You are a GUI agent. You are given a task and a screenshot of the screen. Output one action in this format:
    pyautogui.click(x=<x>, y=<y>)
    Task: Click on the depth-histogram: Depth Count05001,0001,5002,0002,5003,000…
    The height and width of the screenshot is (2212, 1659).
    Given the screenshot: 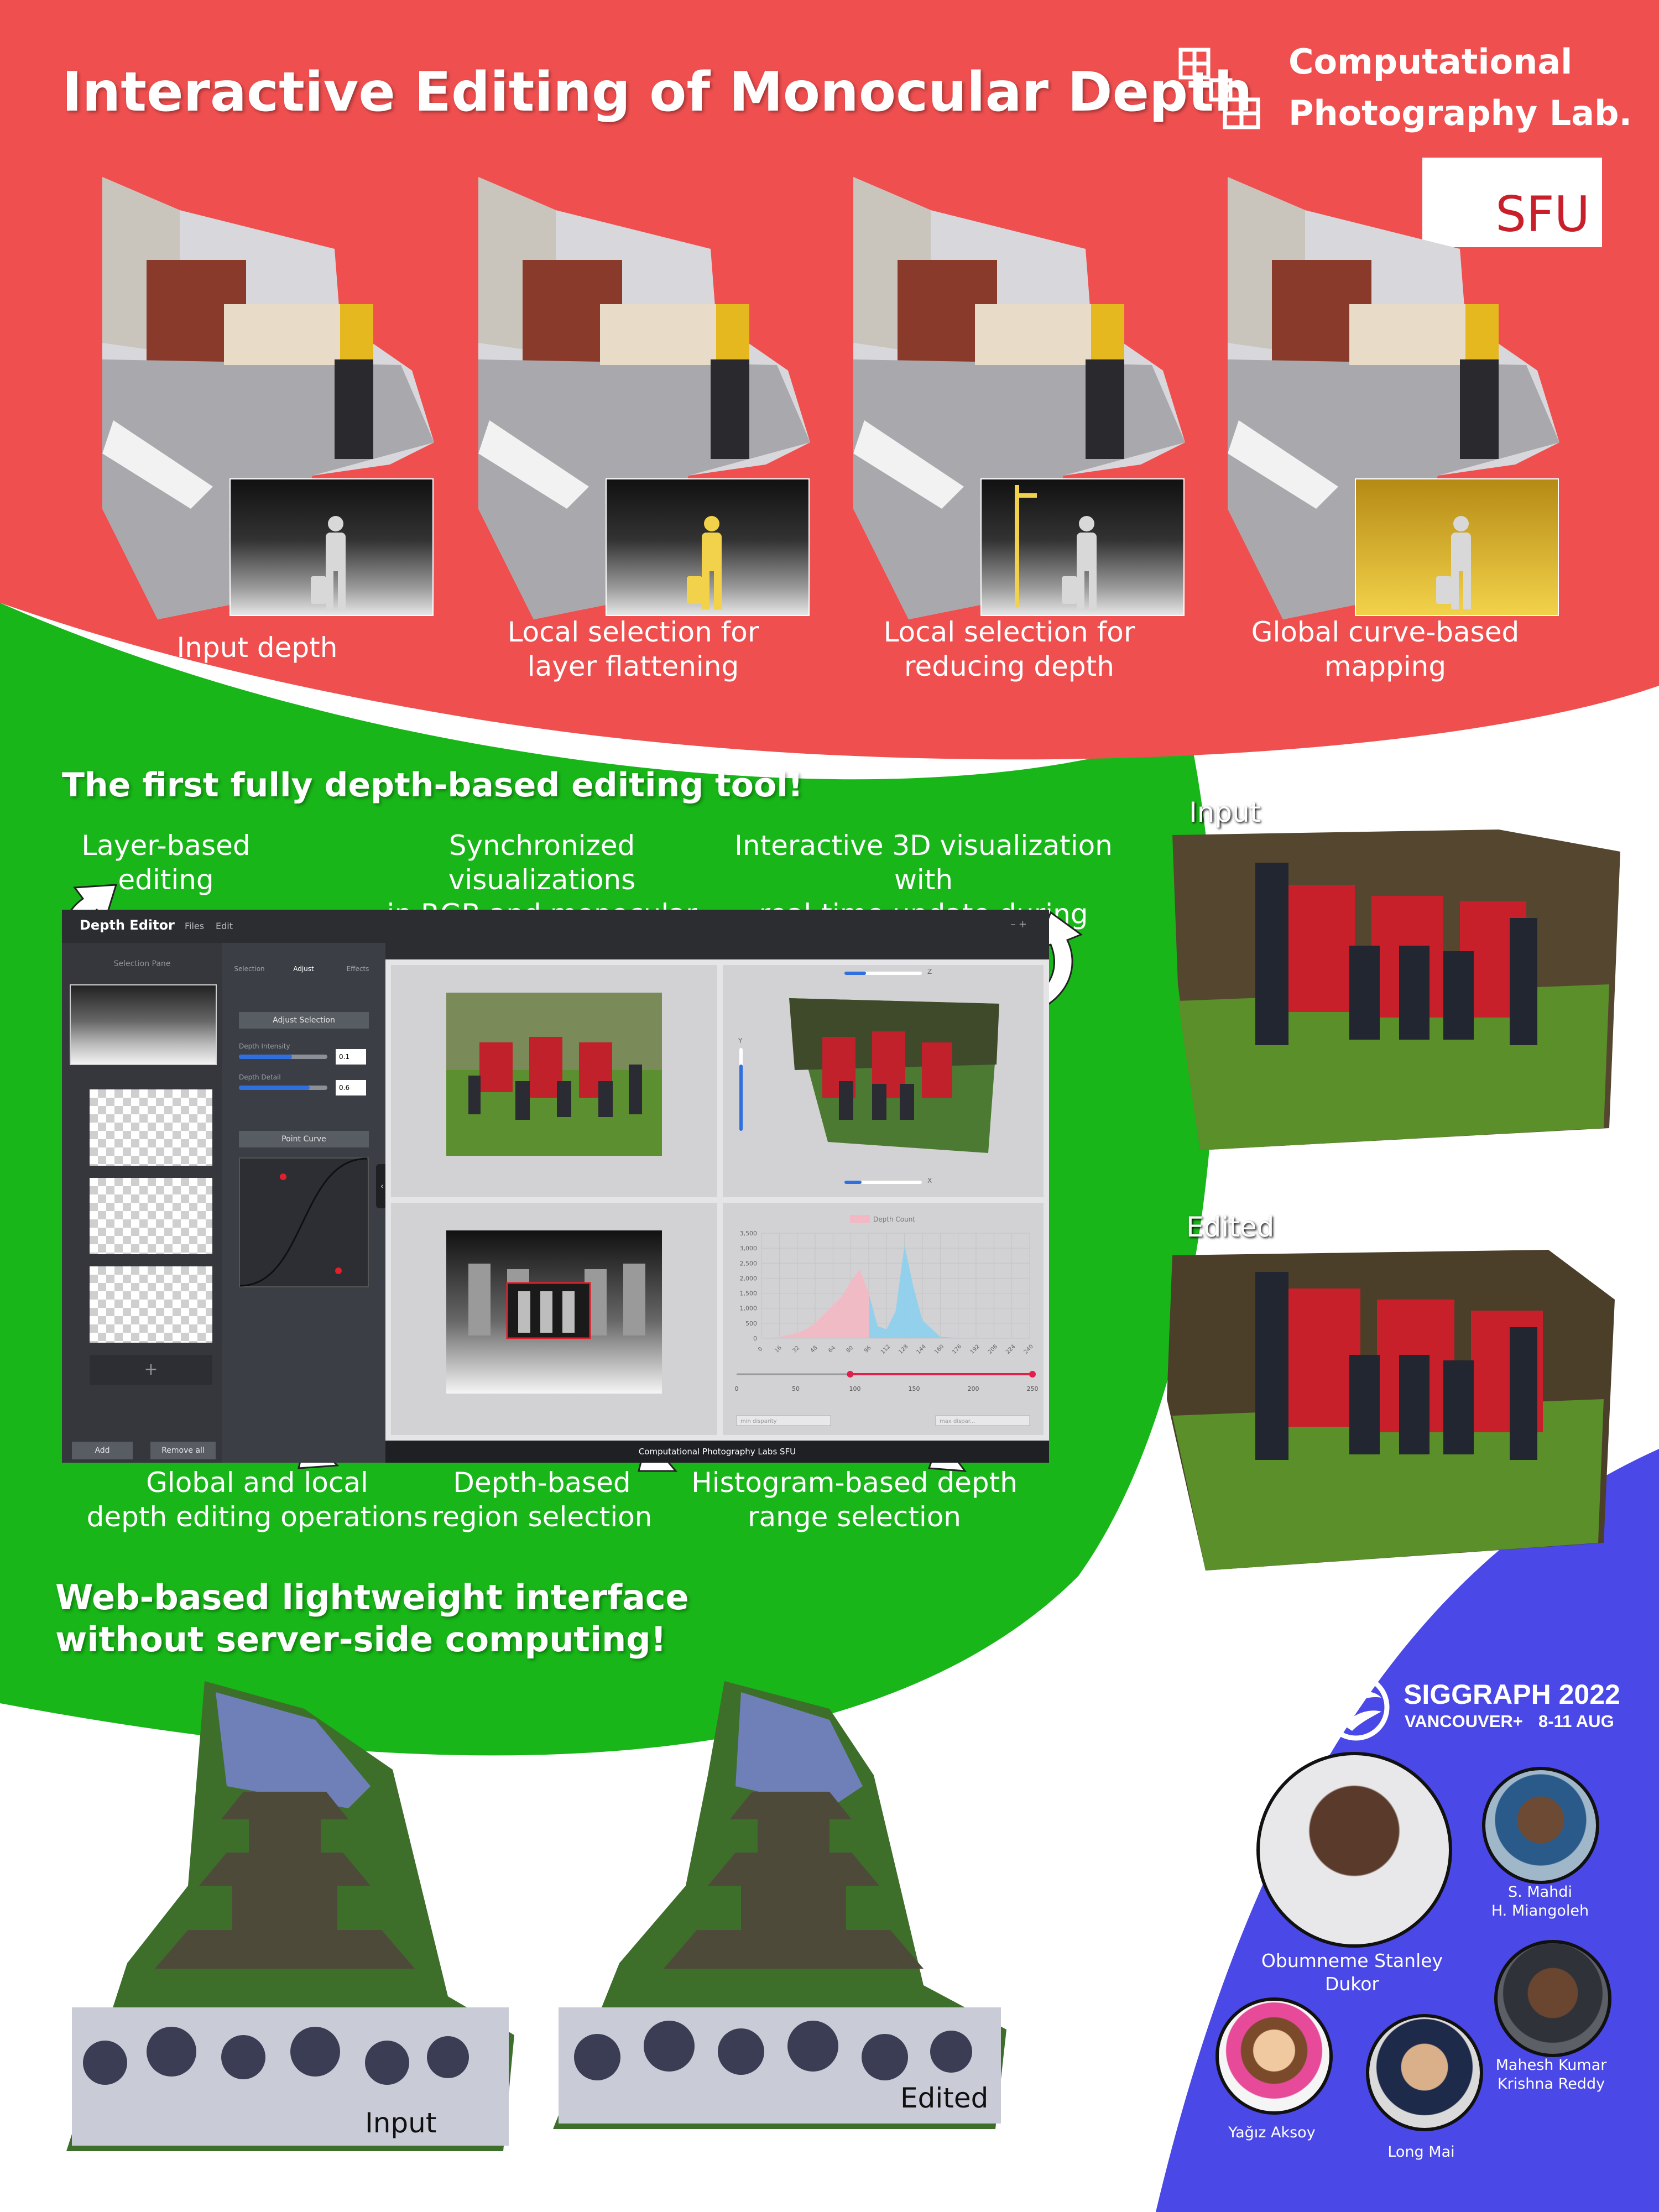 What is the action you would take?
    pyautogui.click(x=883, y=1319)
    